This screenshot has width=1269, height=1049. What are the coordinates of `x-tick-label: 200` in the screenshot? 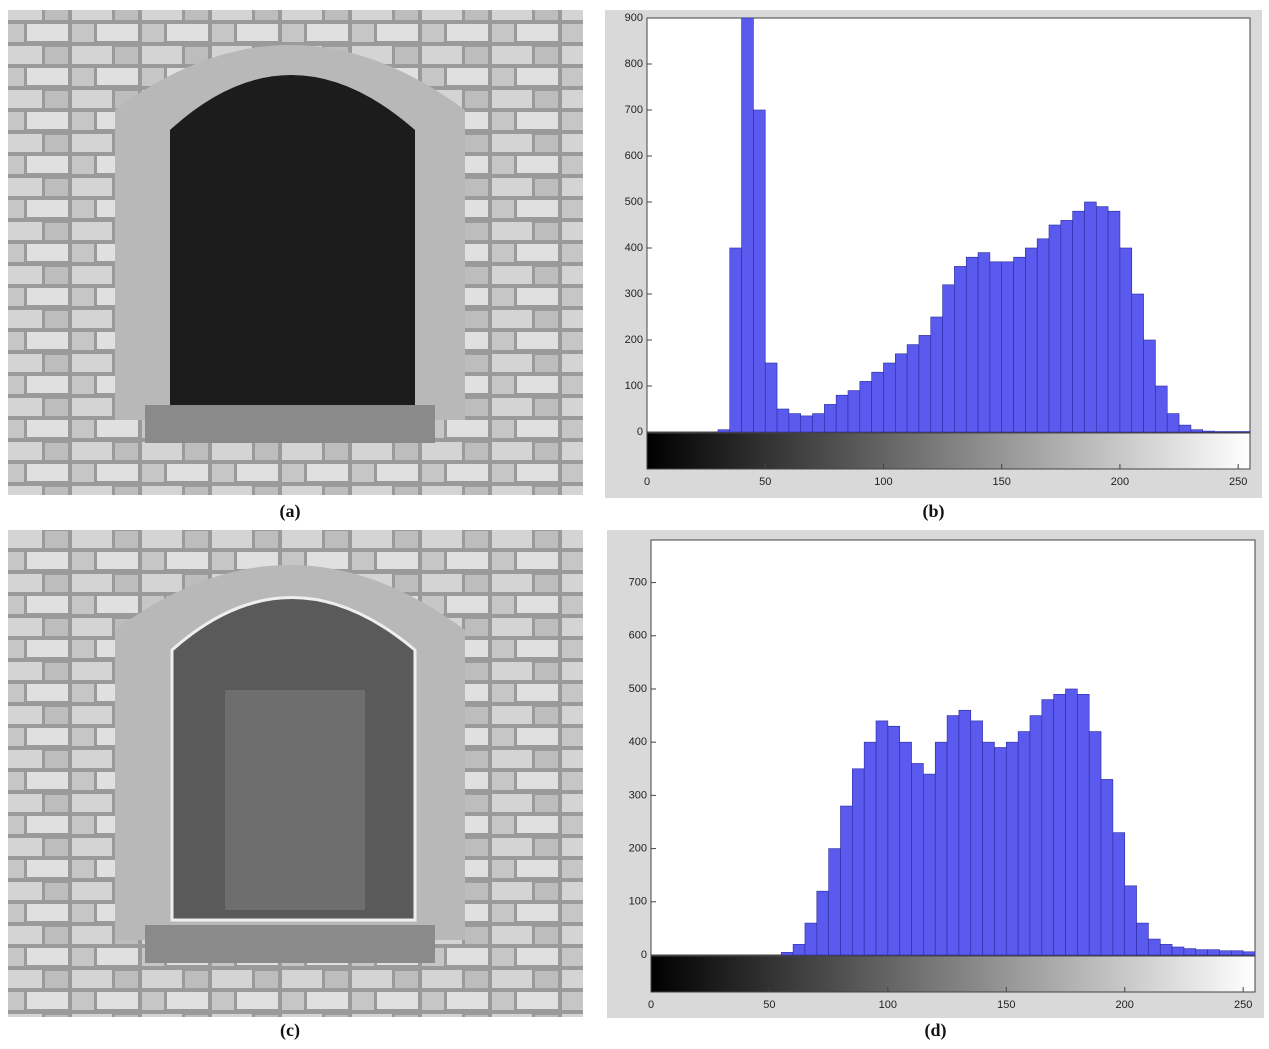 It's located at (1120, 482).